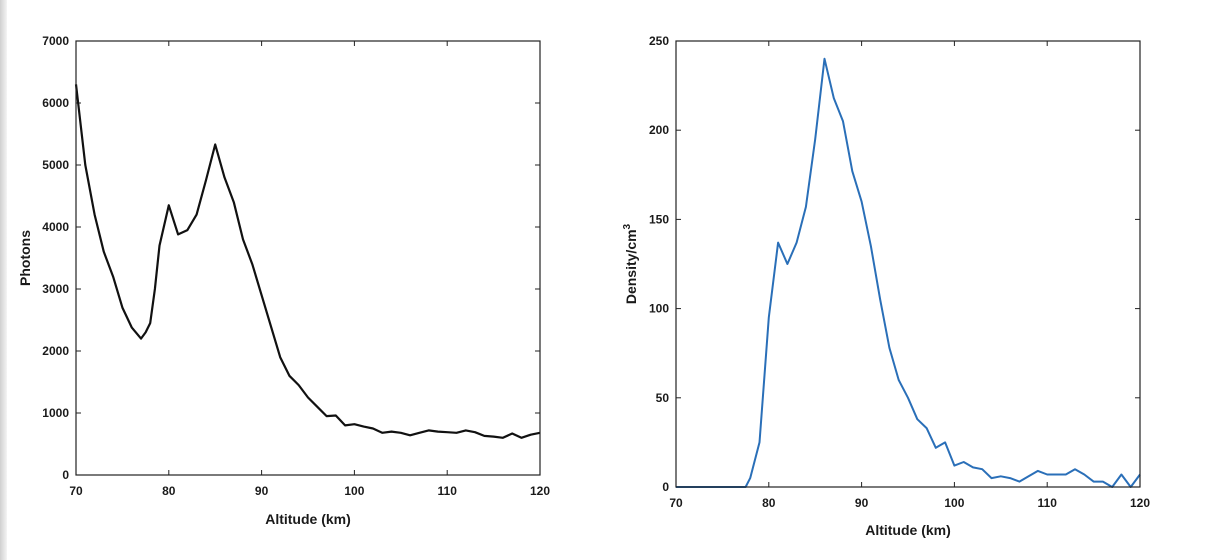 The height and width of the screenshot is (560, 1210). Describe the element at coordinates (448, 491) in the screenshot. I see `photons-x-tick-label: 110` at that location.